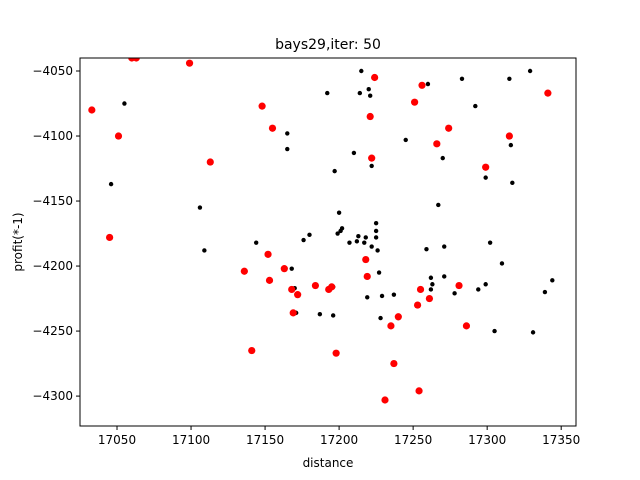 Image resolution: width=640 pixels, height=480 pixels. I want to click on y-tick-label-3: −4200, so click(52, 266).